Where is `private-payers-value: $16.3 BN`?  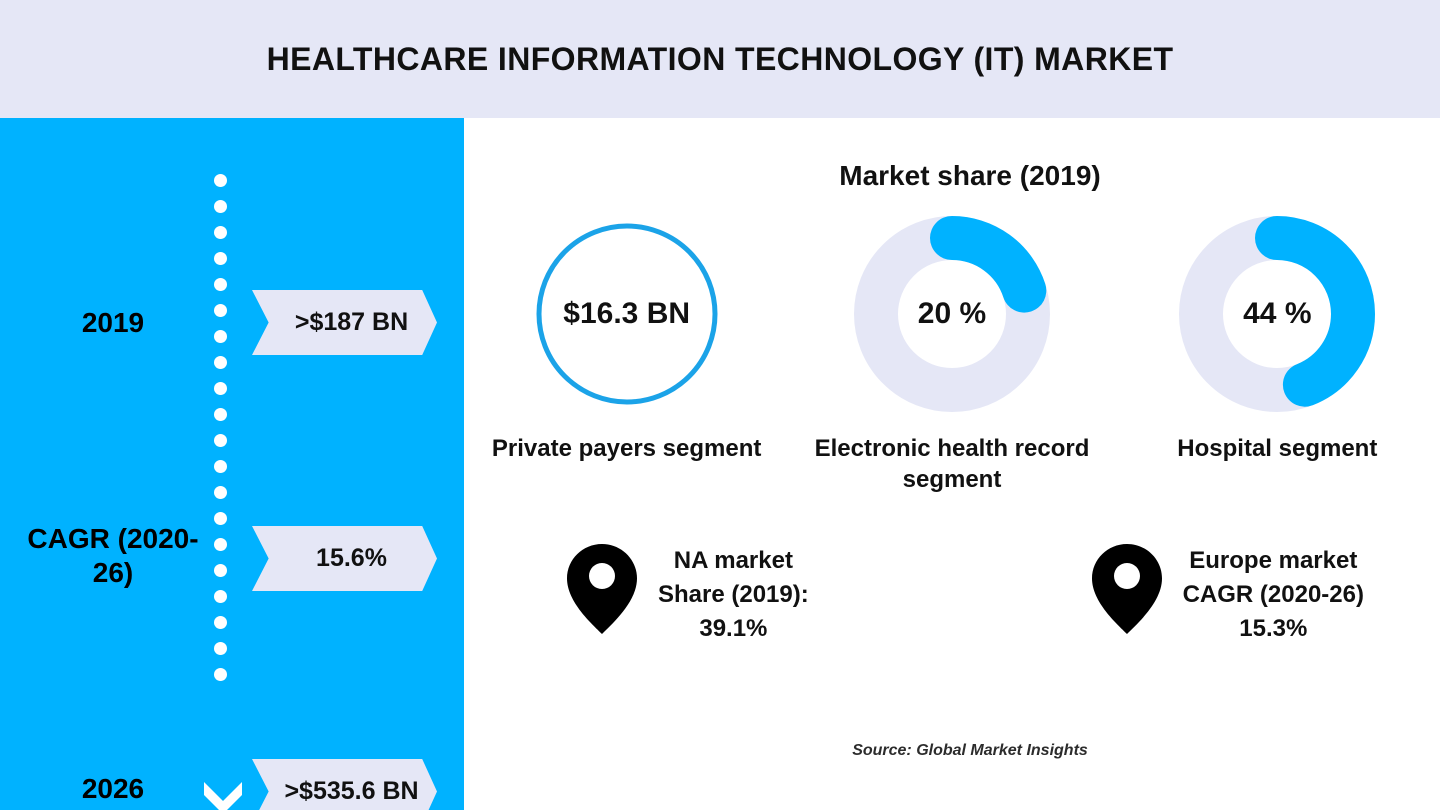
private-payers-value: $16.3 BN is located at coordinates (627, 313).